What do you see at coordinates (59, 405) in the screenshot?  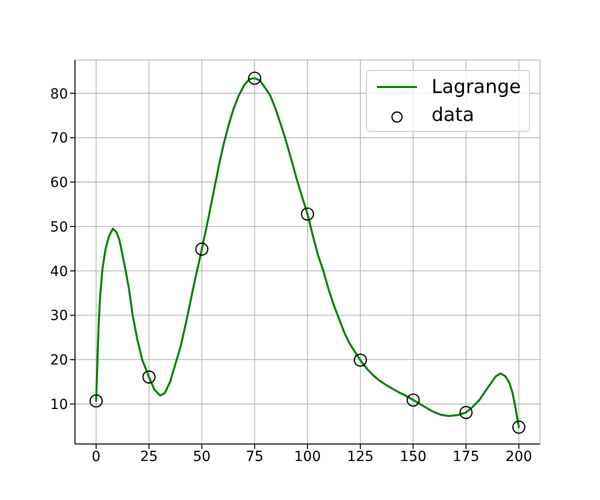 I see `y-tick-label: 10` at bounding box center [59, 405].